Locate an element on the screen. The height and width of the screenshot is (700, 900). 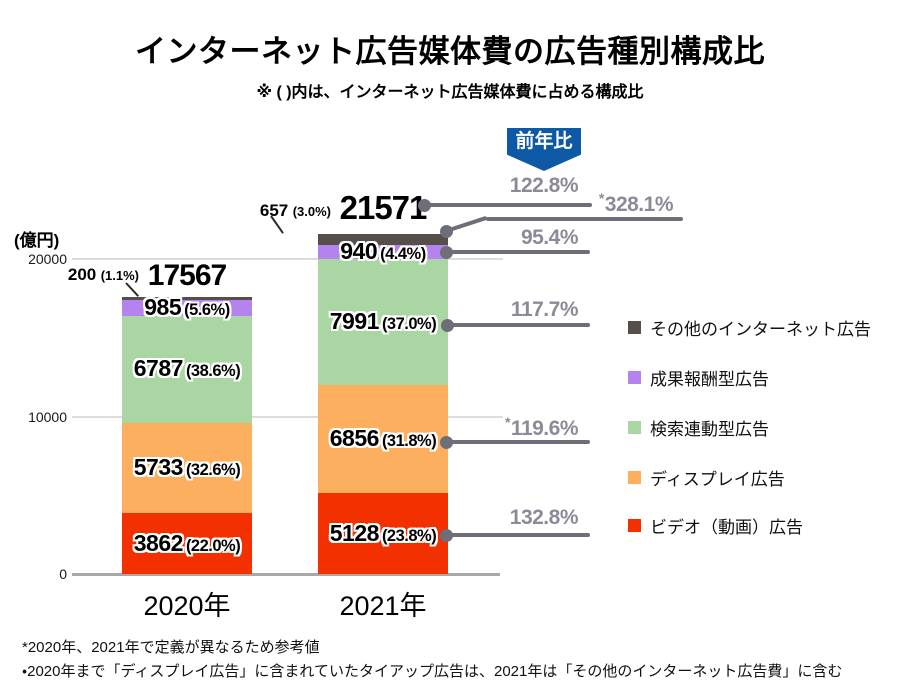
segment-percent: (23.8%) is located at coordinates (409, 535).